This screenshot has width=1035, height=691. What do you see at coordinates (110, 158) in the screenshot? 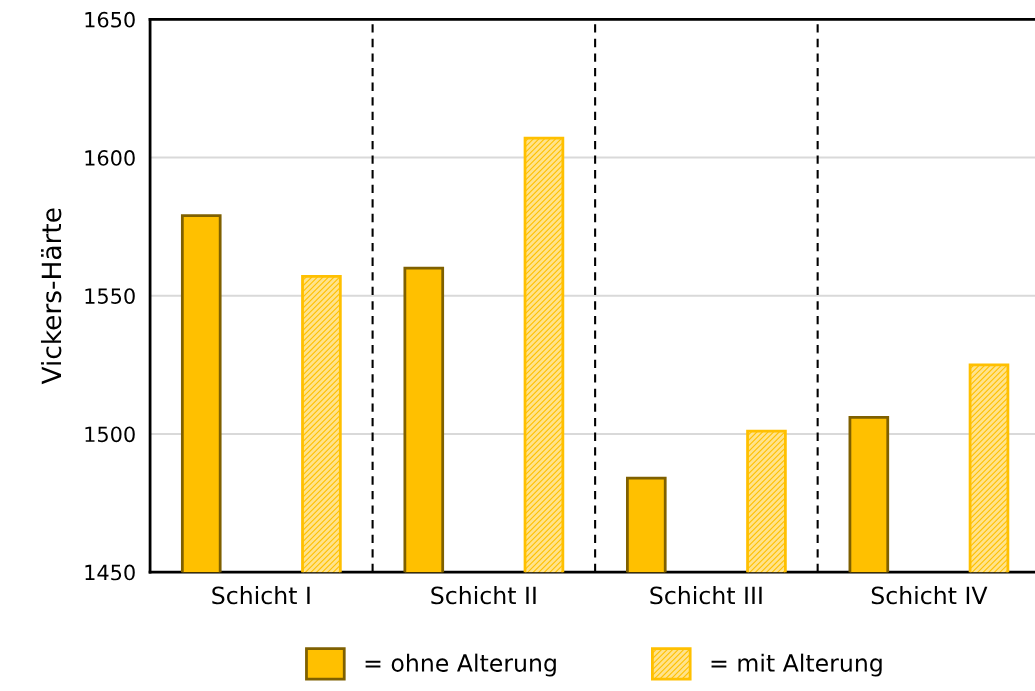
I see `y-tick-label: 1600` at bounding box center [110, 158].